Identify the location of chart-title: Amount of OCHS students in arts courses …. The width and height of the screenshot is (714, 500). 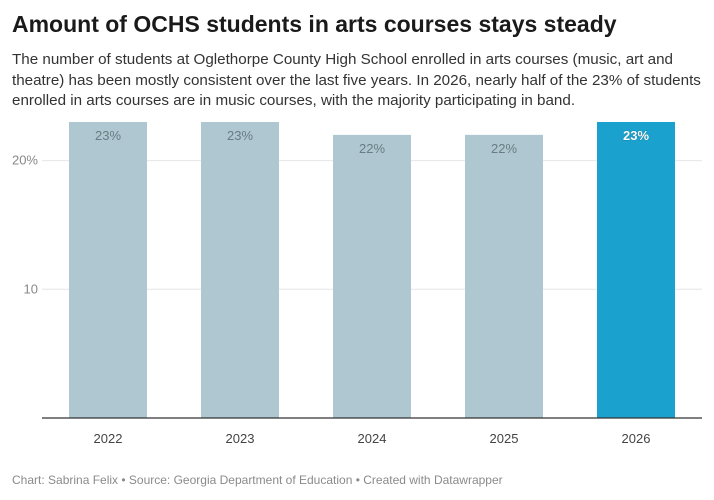
(314, 24).